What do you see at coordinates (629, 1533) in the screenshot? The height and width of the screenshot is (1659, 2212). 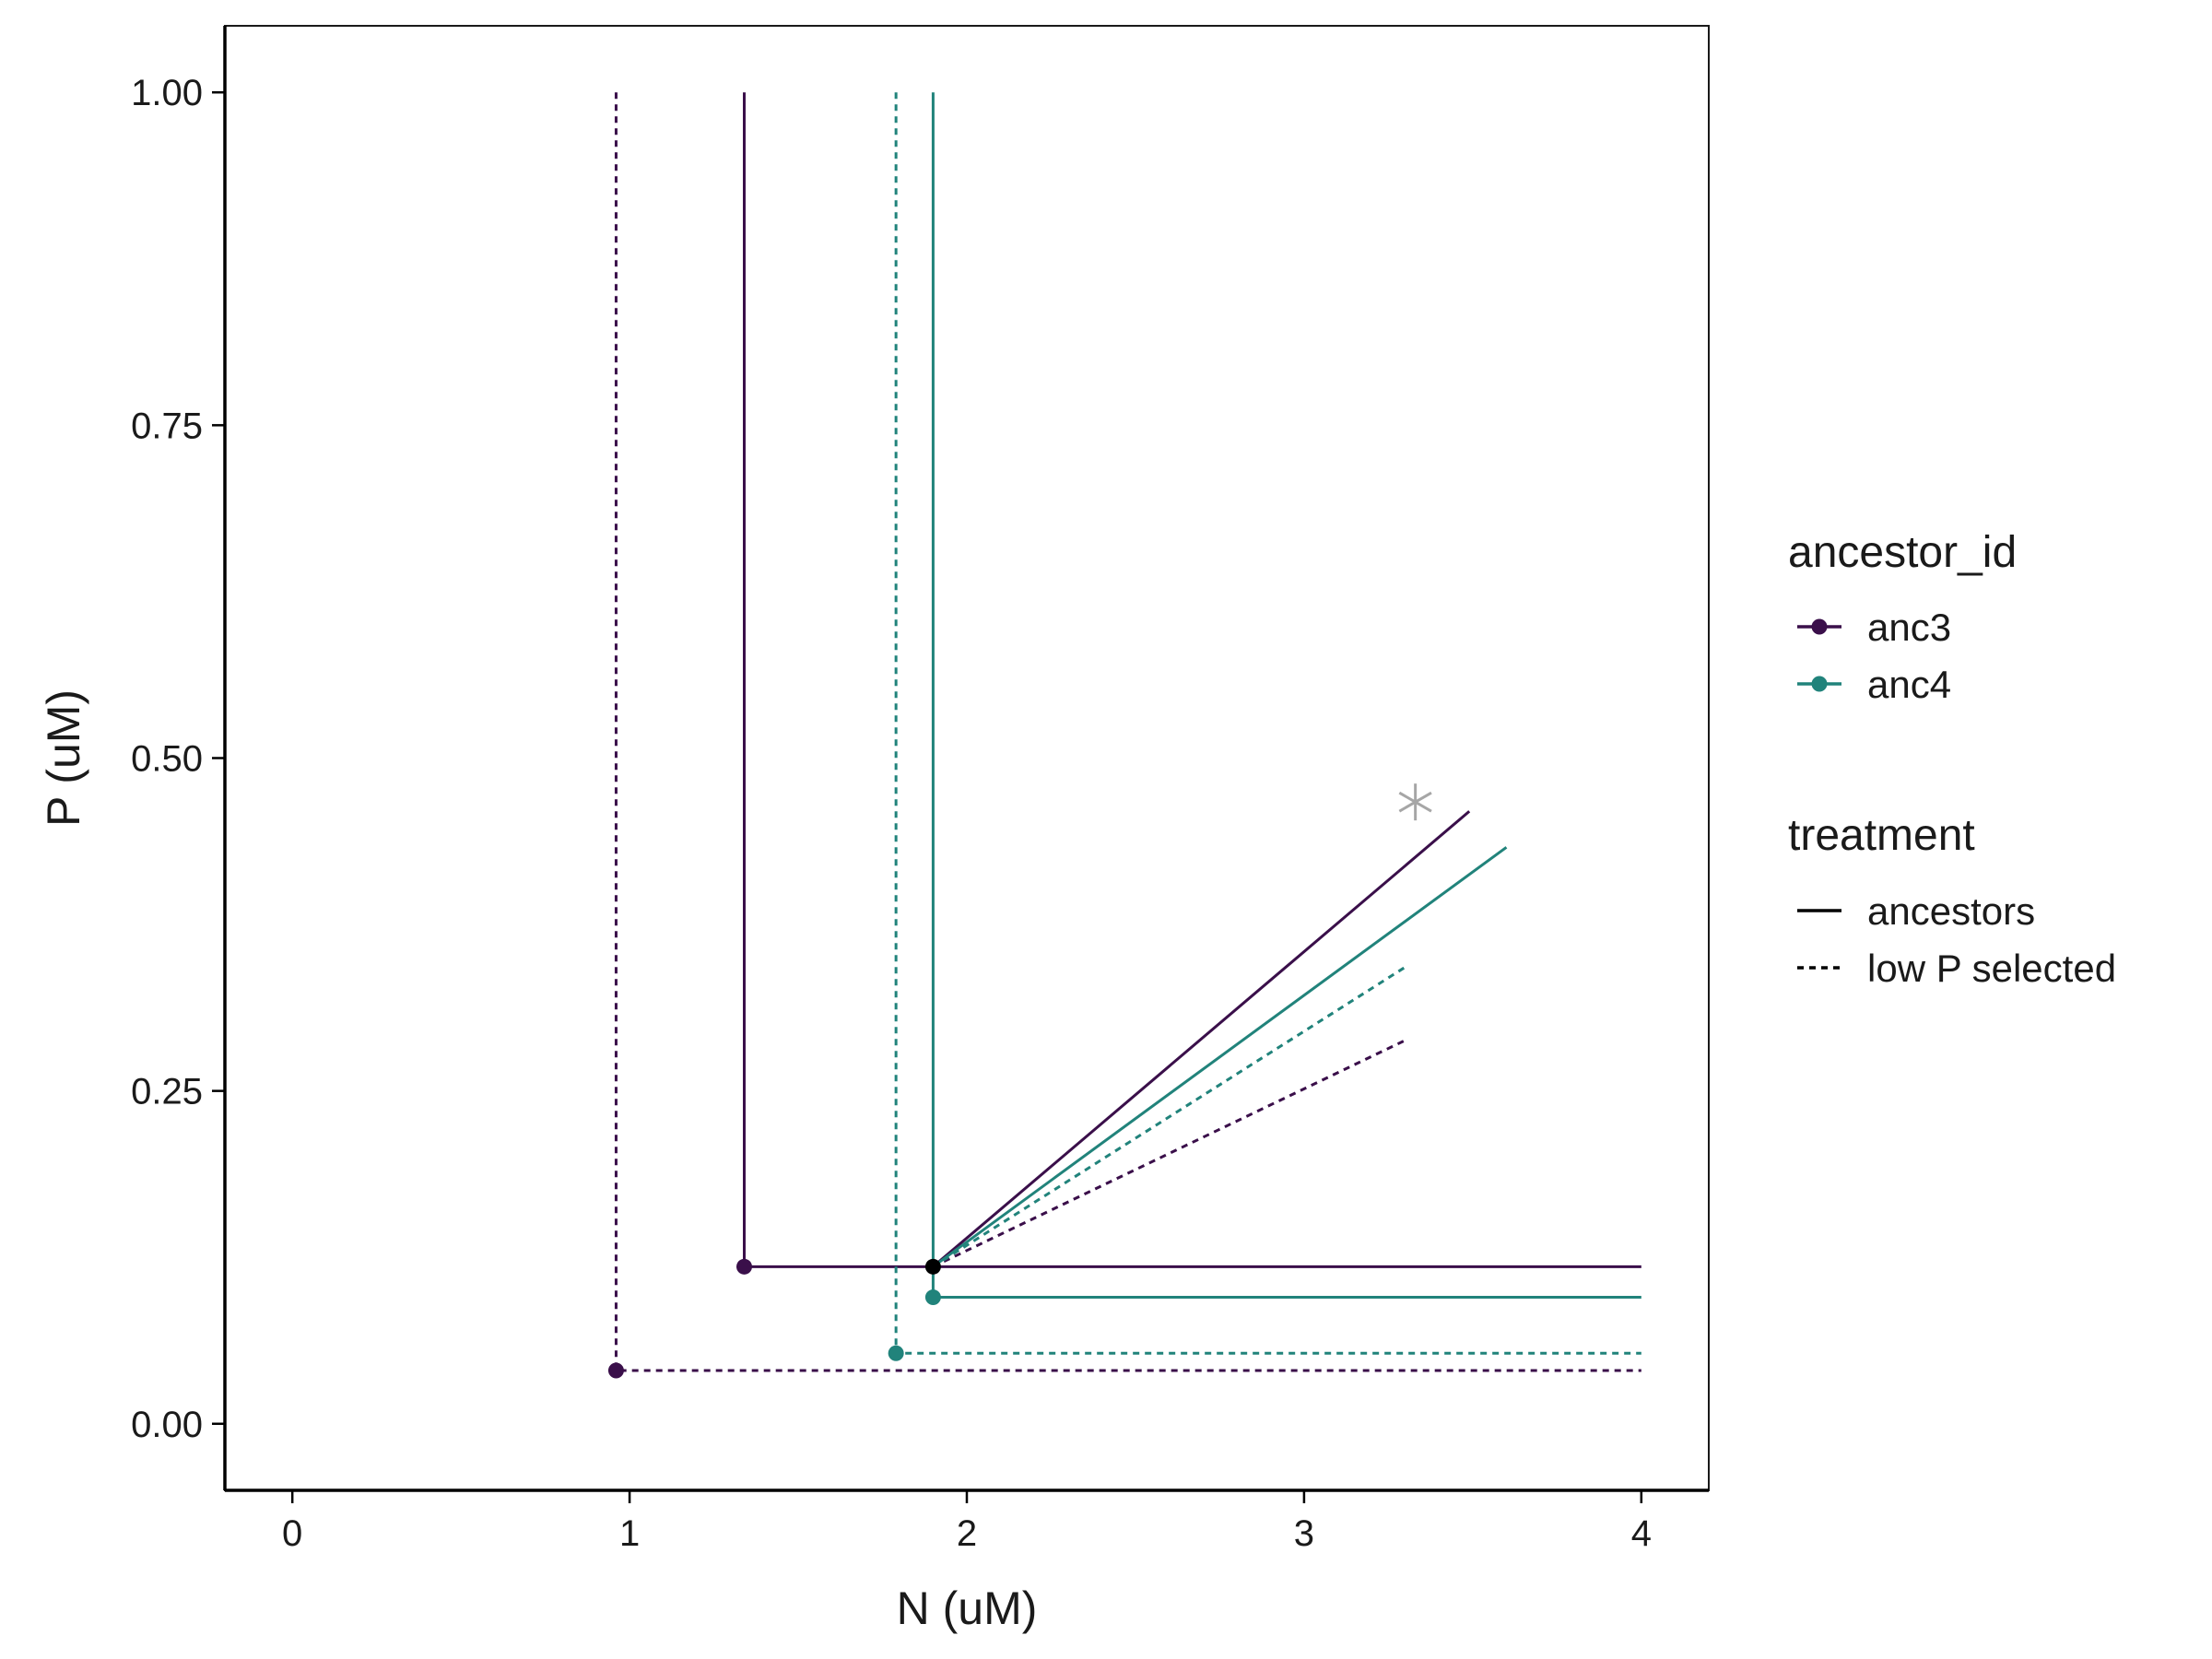 I see `x-tick-label: 1` at bounding box center [629, 1533].